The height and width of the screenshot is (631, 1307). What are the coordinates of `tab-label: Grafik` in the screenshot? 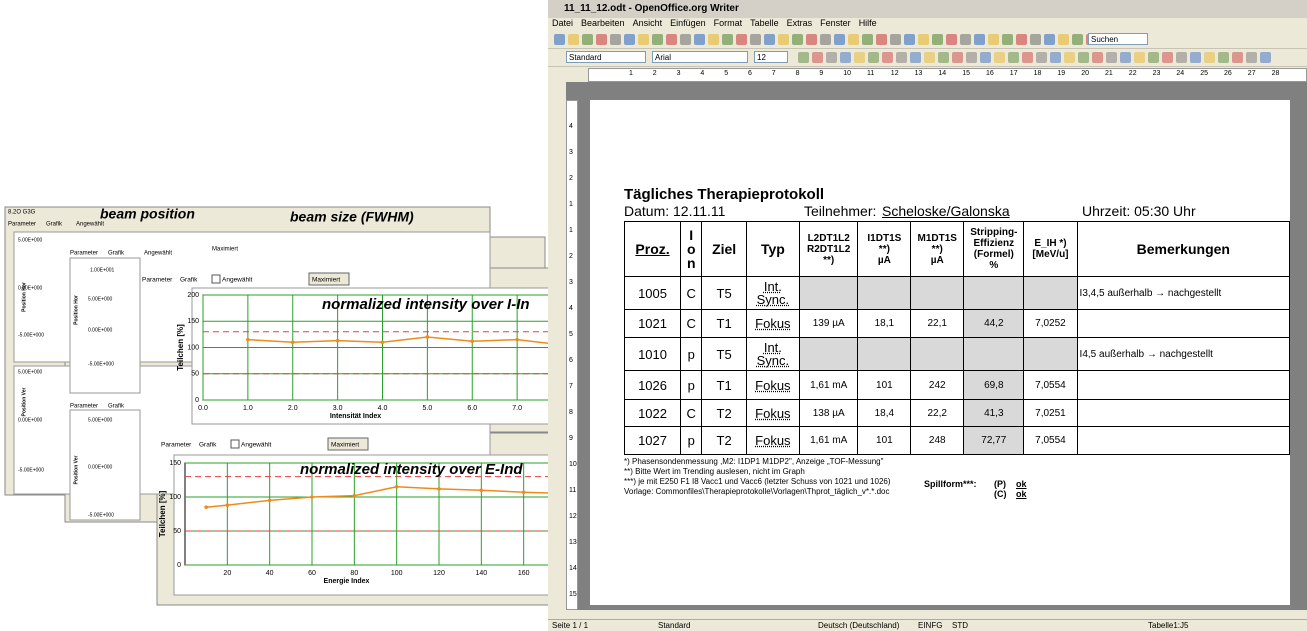 It's located at (189, 280).